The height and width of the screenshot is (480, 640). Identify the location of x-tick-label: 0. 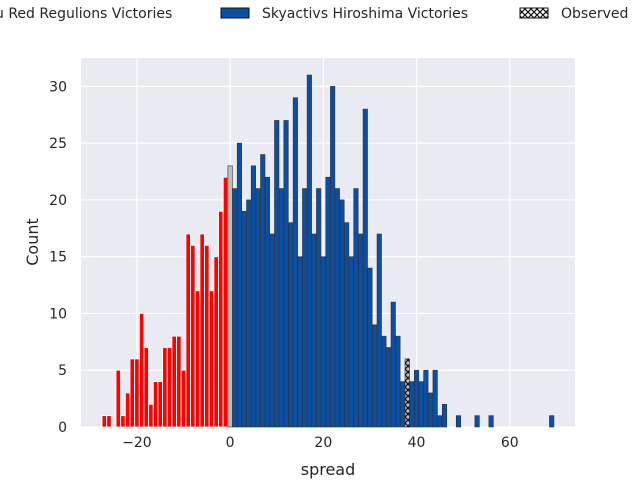
(230, 443).